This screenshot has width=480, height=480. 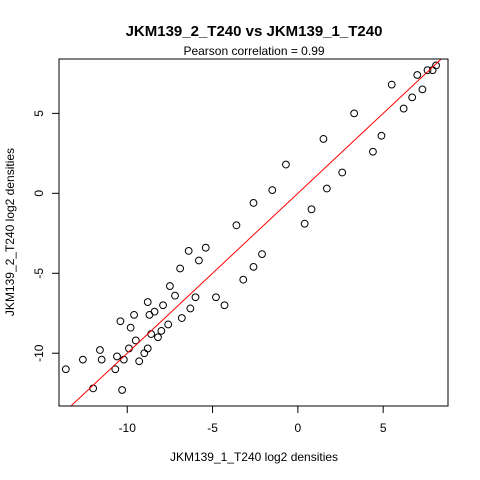 What do you see at coordinates (254, 457) in the screenshot?
I see `x-axis-label: JKM139_1_T240 log2 densities` at bounding box center [254, 457].